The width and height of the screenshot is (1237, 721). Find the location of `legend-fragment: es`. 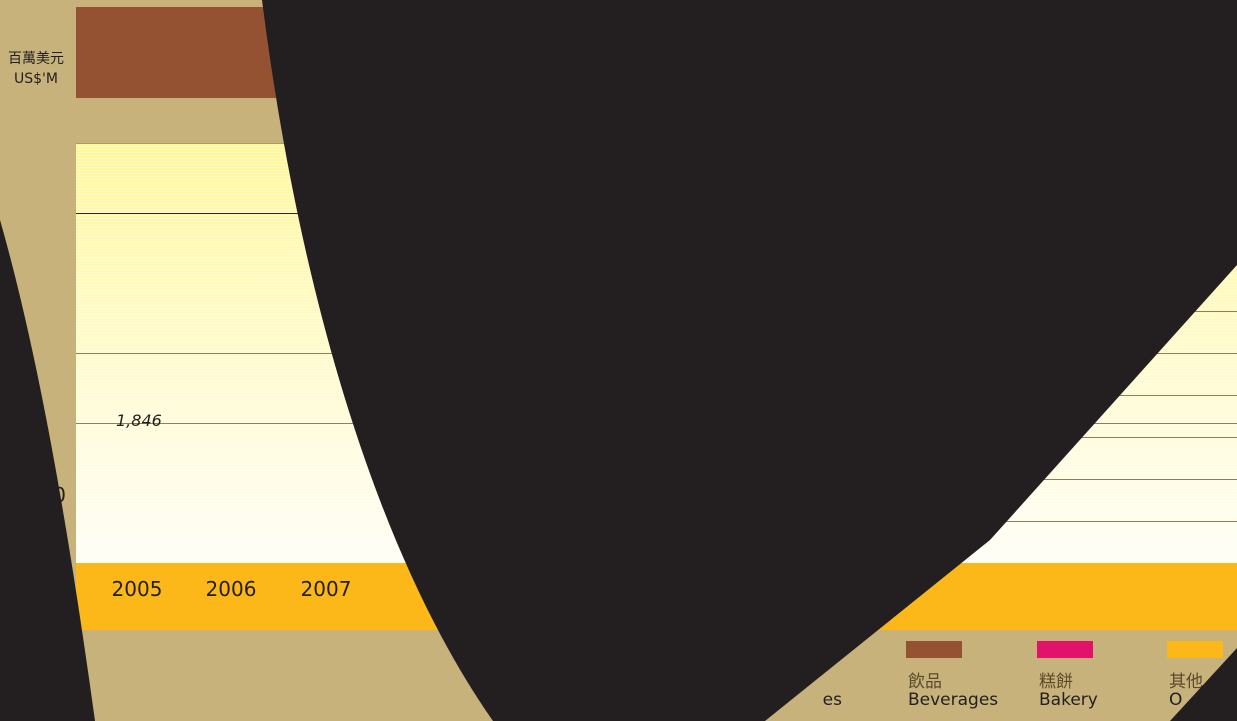

legend-fragment: es is located at coordinates (832, 700).